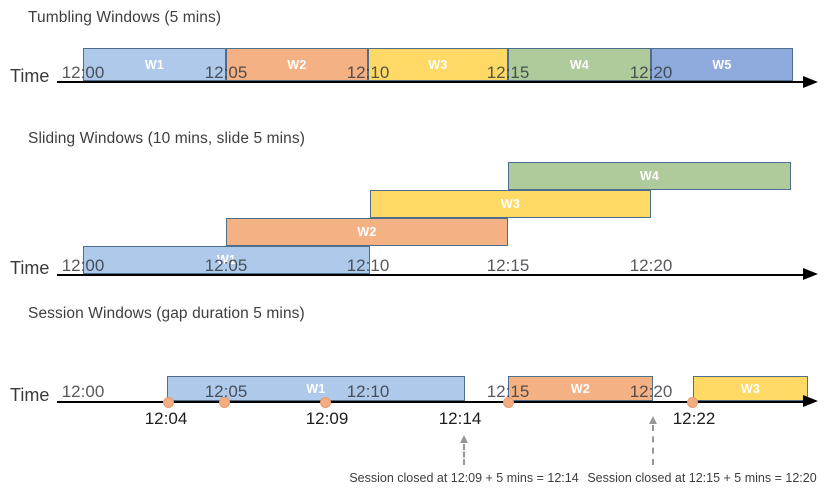  I want to click on window-w5: W5, so click(722, 64).